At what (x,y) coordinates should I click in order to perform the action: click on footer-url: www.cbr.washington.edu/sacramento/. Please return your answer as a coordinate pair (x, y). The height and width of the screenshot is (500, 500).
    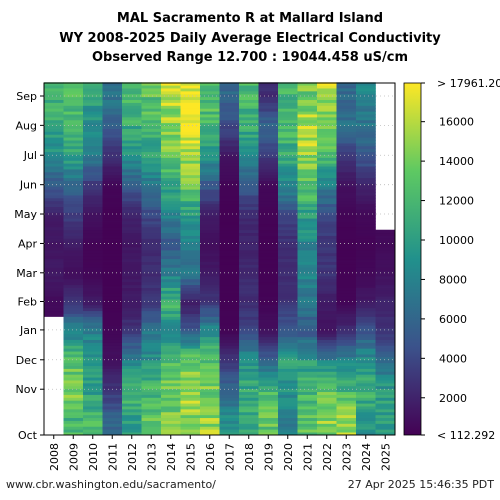
    Looking at the image, I should click on (111, 484).